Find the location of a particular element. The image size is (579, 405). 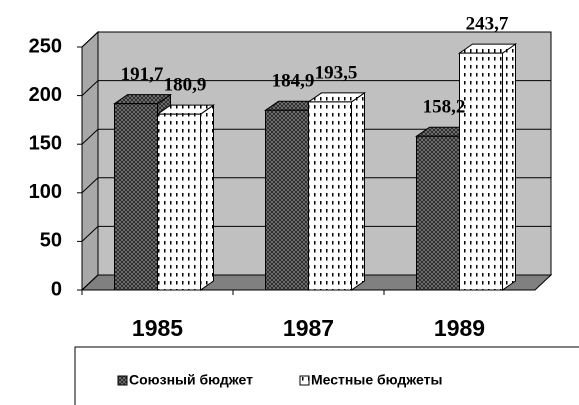

data-label: 193,5 is located at coordinates (336, 72).